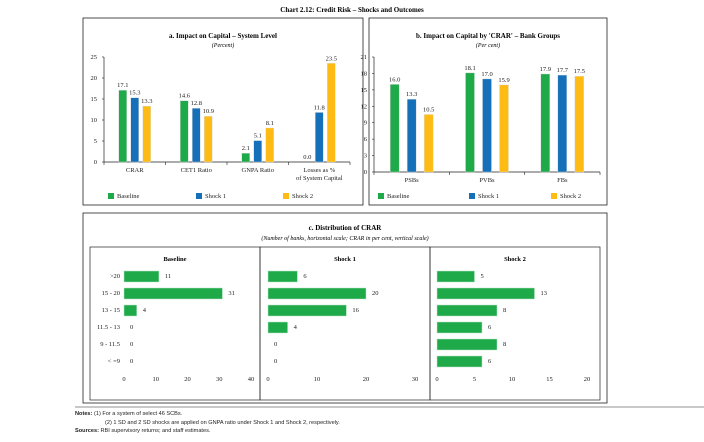  Describe the element at coordinates (412, 180) in the screenshot. I see `x-category-label: PSBs` at that location.